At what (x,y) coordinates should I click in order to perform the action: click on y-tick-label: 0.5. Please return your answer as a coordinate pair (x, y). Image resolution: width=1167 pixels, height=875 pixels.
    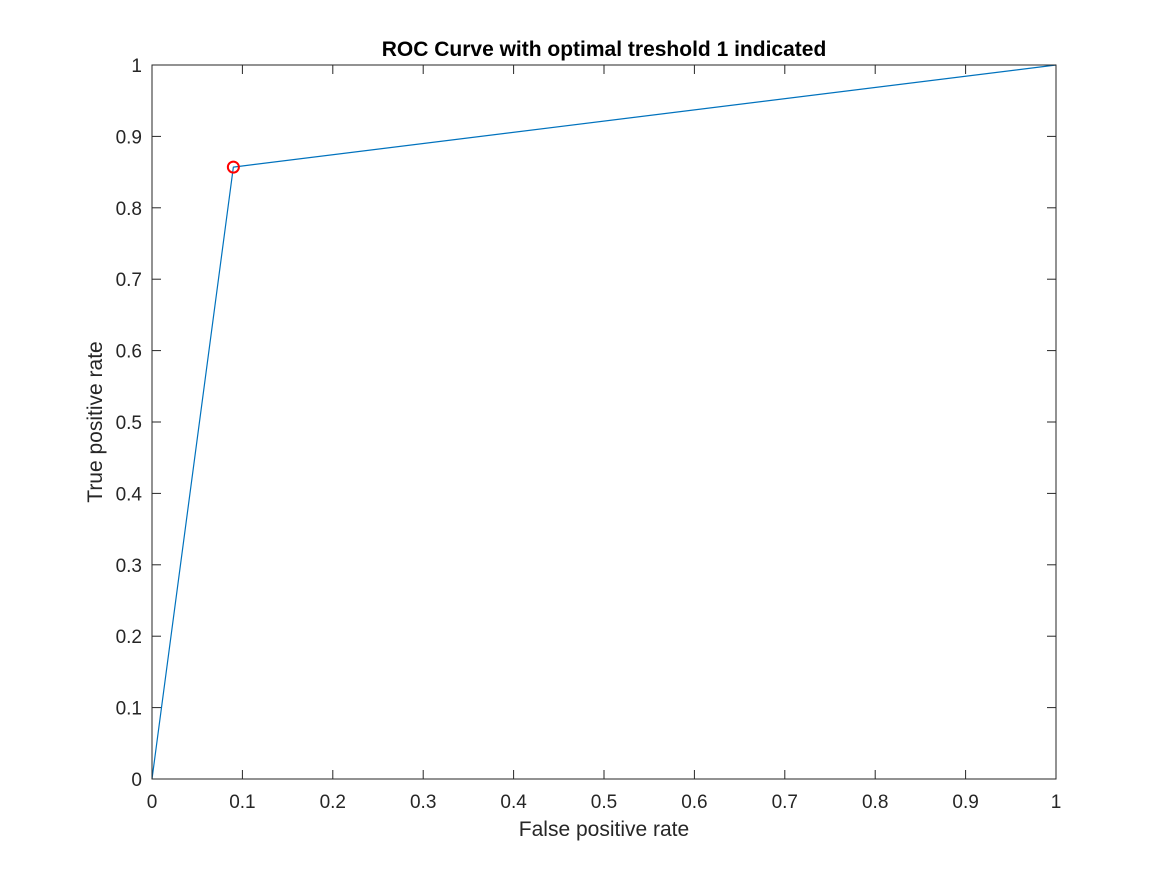
    Looking at the image, I should click on (129, 423).